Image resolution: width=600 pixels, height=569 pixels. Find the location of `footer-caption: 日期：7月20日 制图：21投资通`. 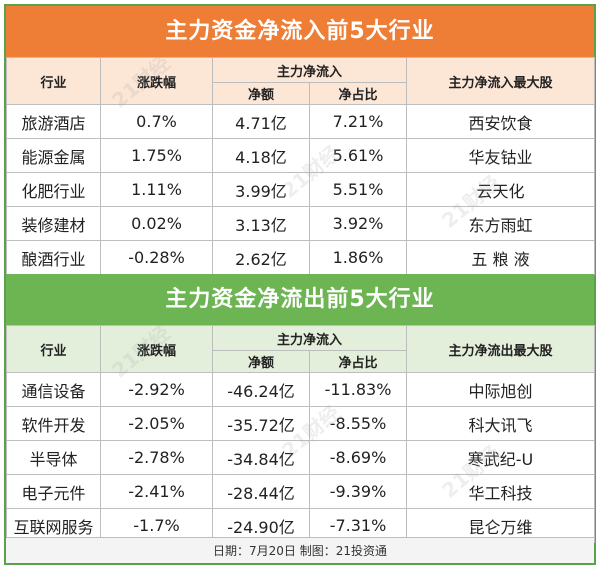

footer-caption: 日期：7月20日 制图：21投资通 is located at coordinates (300, 550).